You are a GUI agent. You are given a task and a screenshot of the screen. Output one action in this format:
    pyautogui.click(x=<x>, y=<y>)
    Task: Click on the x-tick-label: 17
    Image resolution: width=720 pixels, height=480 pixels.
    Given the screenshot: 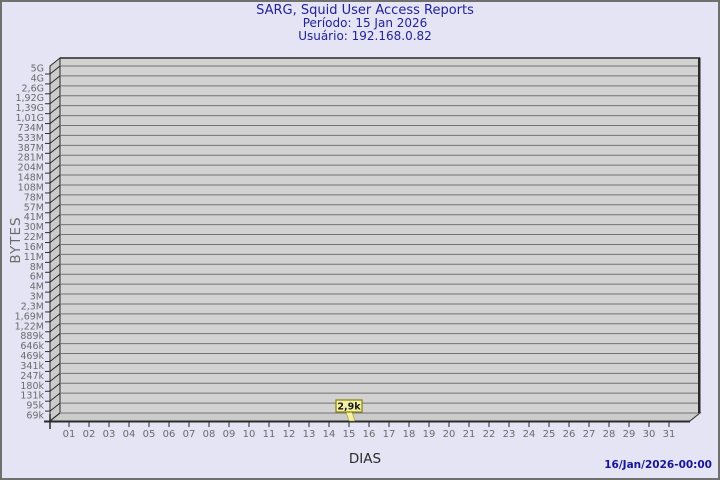 What is the action you would take?
    pyautogui.click(x=389, y=434)
    